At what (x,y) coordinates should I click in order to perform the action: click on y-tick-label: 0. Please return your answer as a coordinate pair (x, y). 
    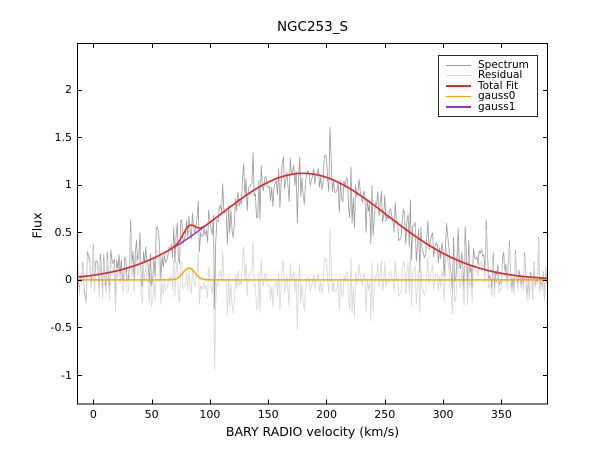
    Looking at the image, I should click on (68, 280).